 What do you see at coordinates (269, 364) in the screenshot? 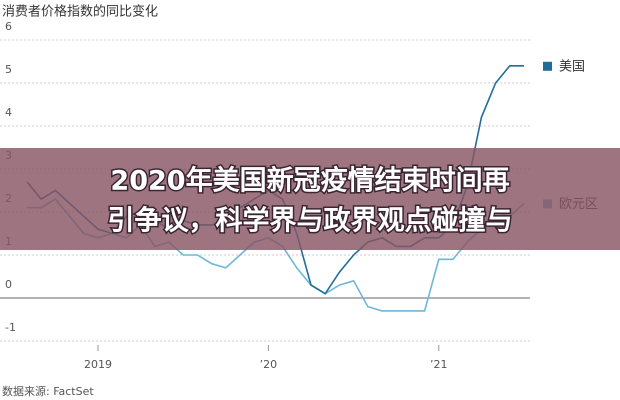
I see `x-tick-label: ’20` at bounding box center [269, 364].